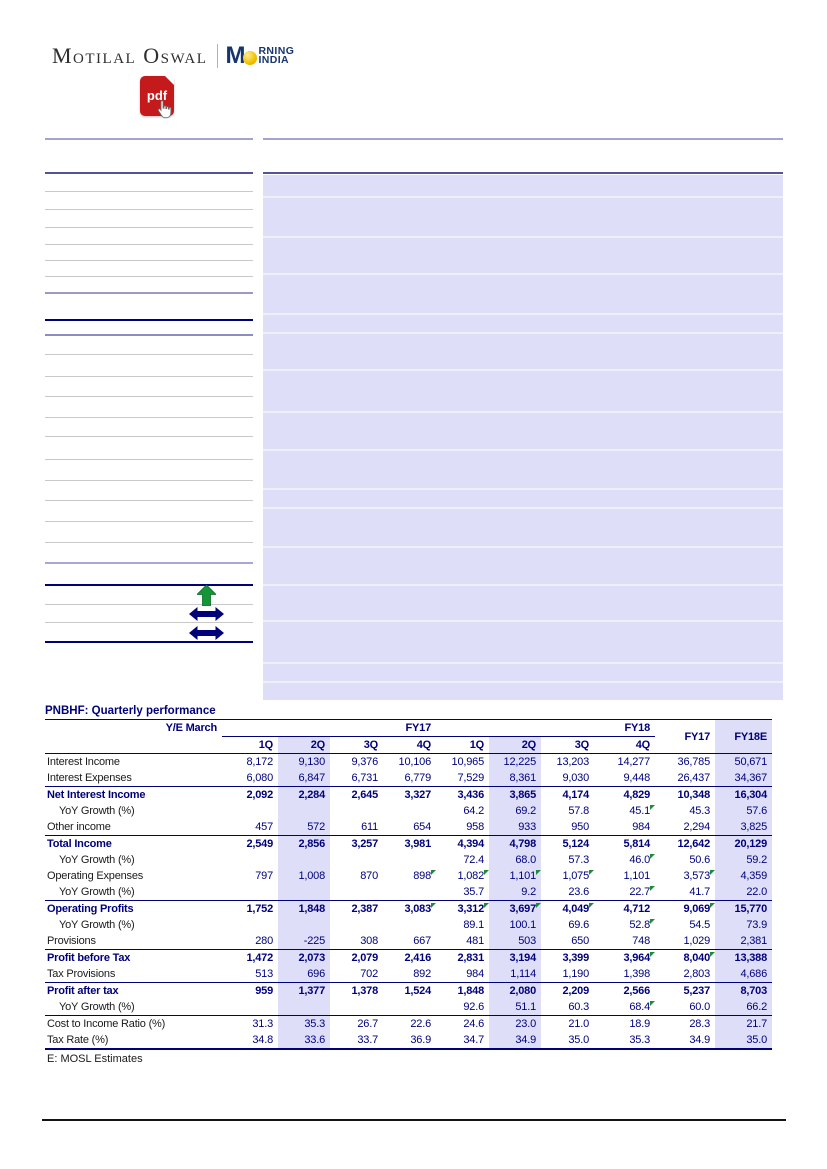 This screenshot has width=827, height=1169. Describe the element at coordinates (95, 876) in the screenshot. I see `row-label: Operating Expenses` at that location.